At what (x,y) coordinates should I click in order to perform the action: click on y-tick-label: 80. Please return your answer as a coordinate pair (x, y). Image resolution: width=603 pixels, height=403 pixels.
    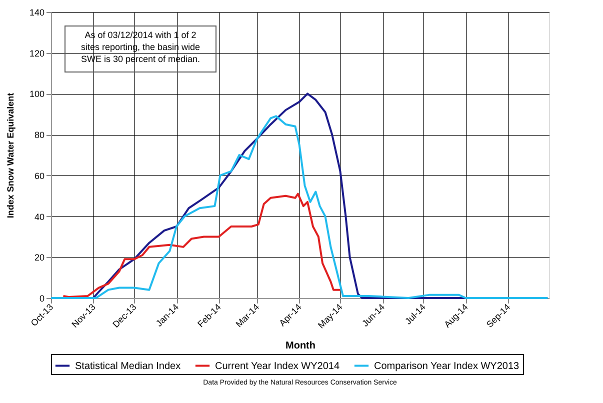
    Looking at the image, I should click on (39, 135).